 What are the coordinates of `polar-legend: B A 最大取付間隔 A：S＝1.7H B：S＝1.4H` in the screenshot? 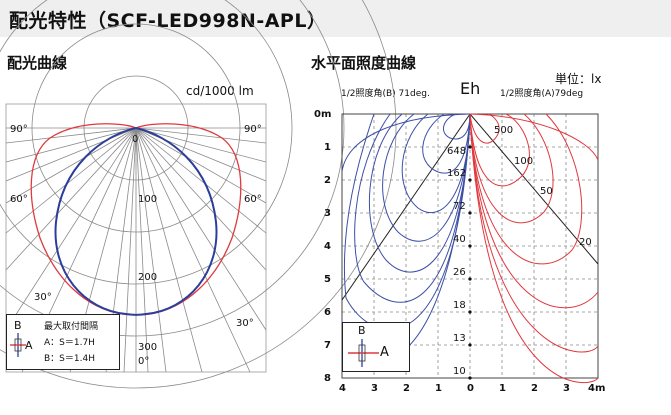 It's located at (63, 342).